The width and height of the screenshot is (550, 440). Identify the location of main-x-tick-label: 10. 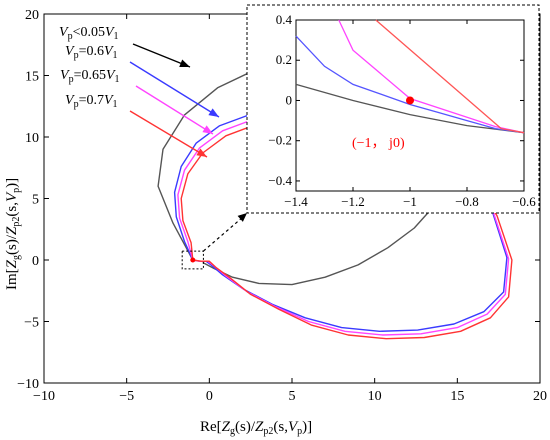
(375, 396).